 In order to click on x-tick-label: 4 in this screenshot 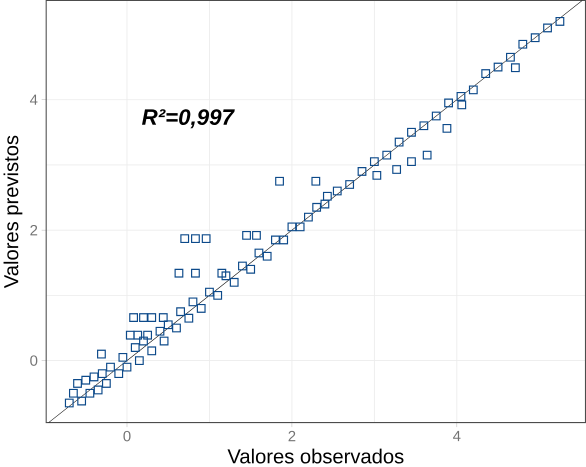, I will do `click(457, 436)`.